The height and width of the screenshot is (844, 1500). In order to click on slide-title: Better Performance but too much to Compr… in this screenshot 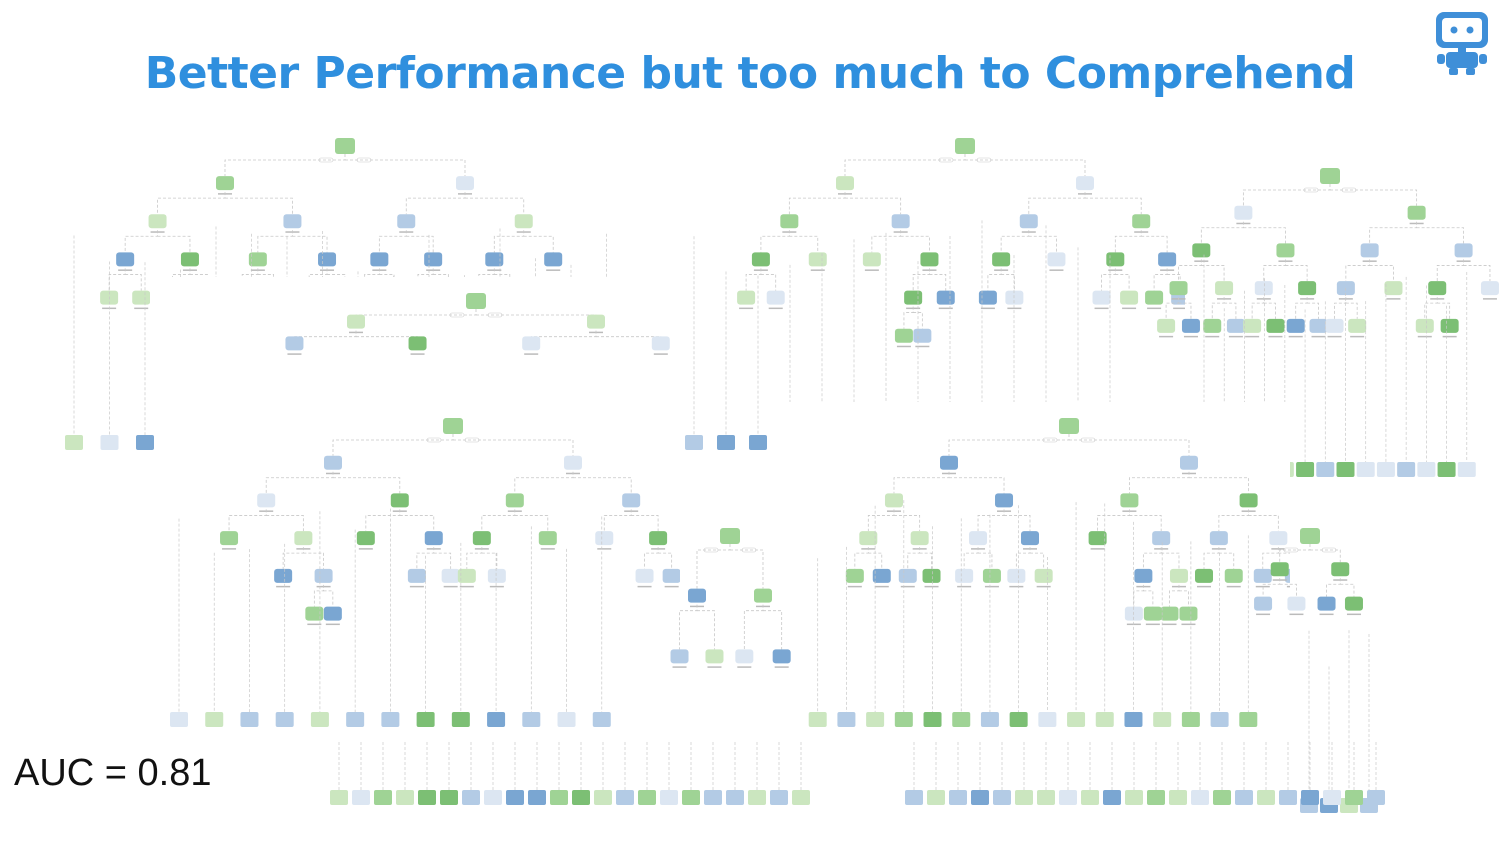, I will do `click(750, 73)`.